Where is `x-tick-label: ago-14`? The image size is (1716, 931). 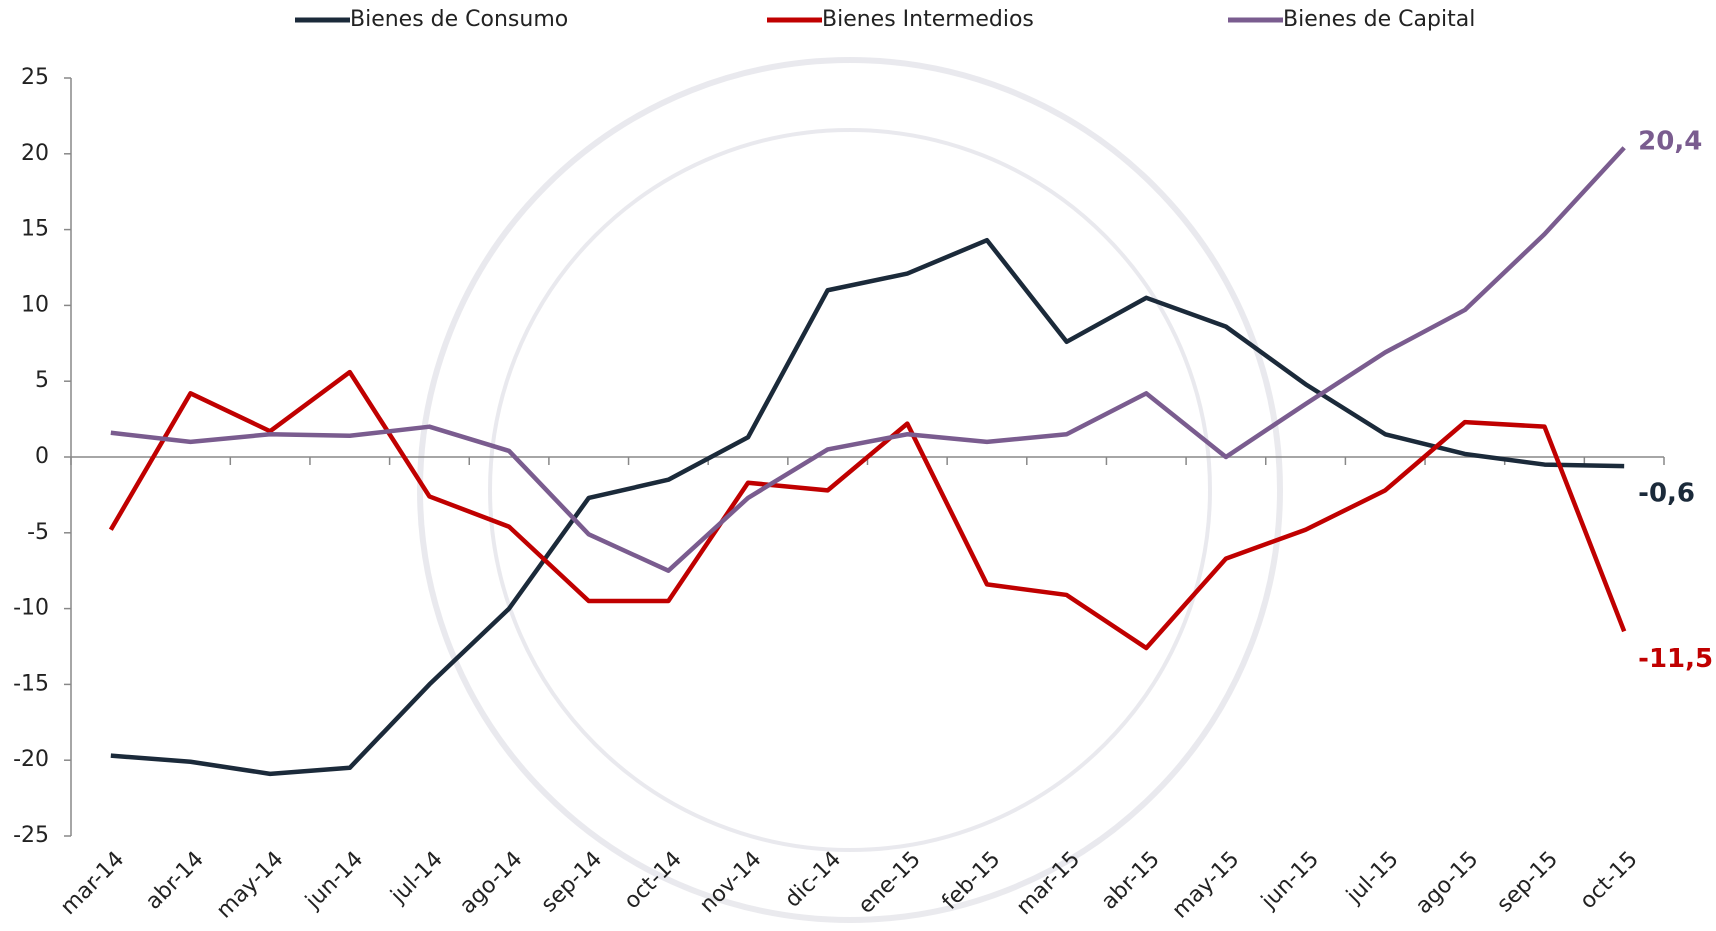
x-tick-label: ago-14 is located at coordinates (491, 883).